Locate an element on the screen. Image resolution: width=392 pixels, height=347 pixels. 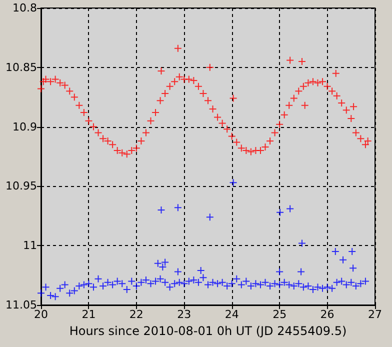
x-tick-label: 23 is located at coordinates (184, 314).